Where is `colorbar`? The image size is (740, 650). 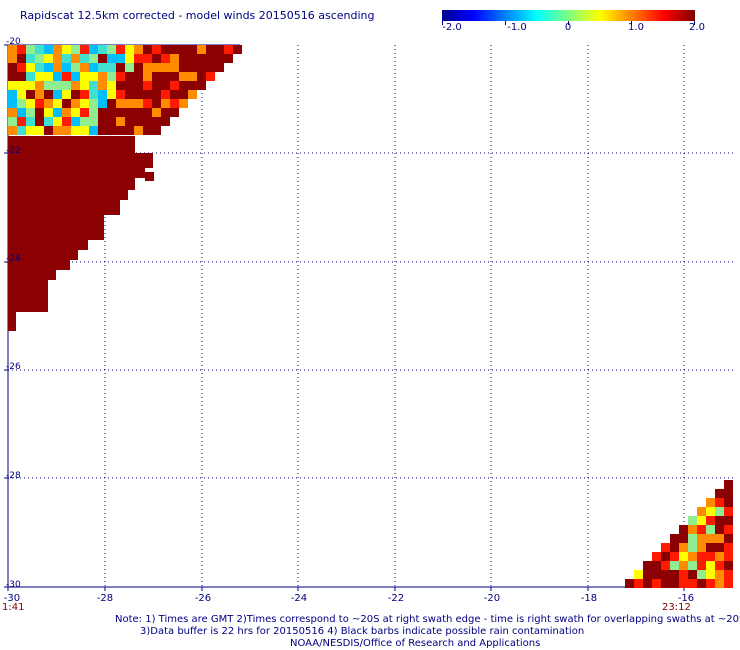
colorbar is located at coordinates (568, 15).